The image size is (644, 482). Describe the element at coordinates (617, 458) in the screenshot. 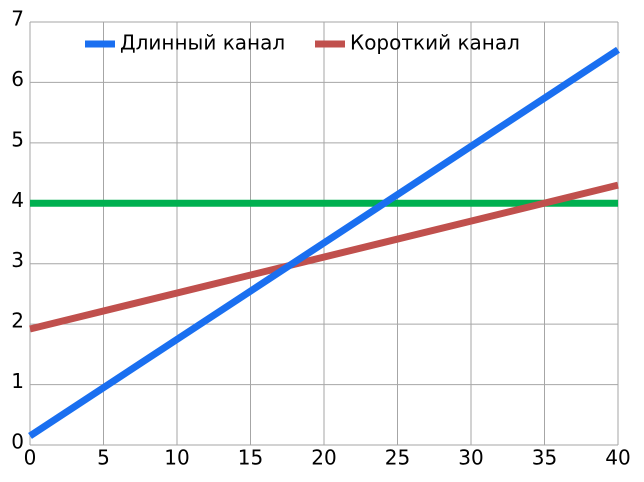

I see `x-tick-label: 40` at that location.